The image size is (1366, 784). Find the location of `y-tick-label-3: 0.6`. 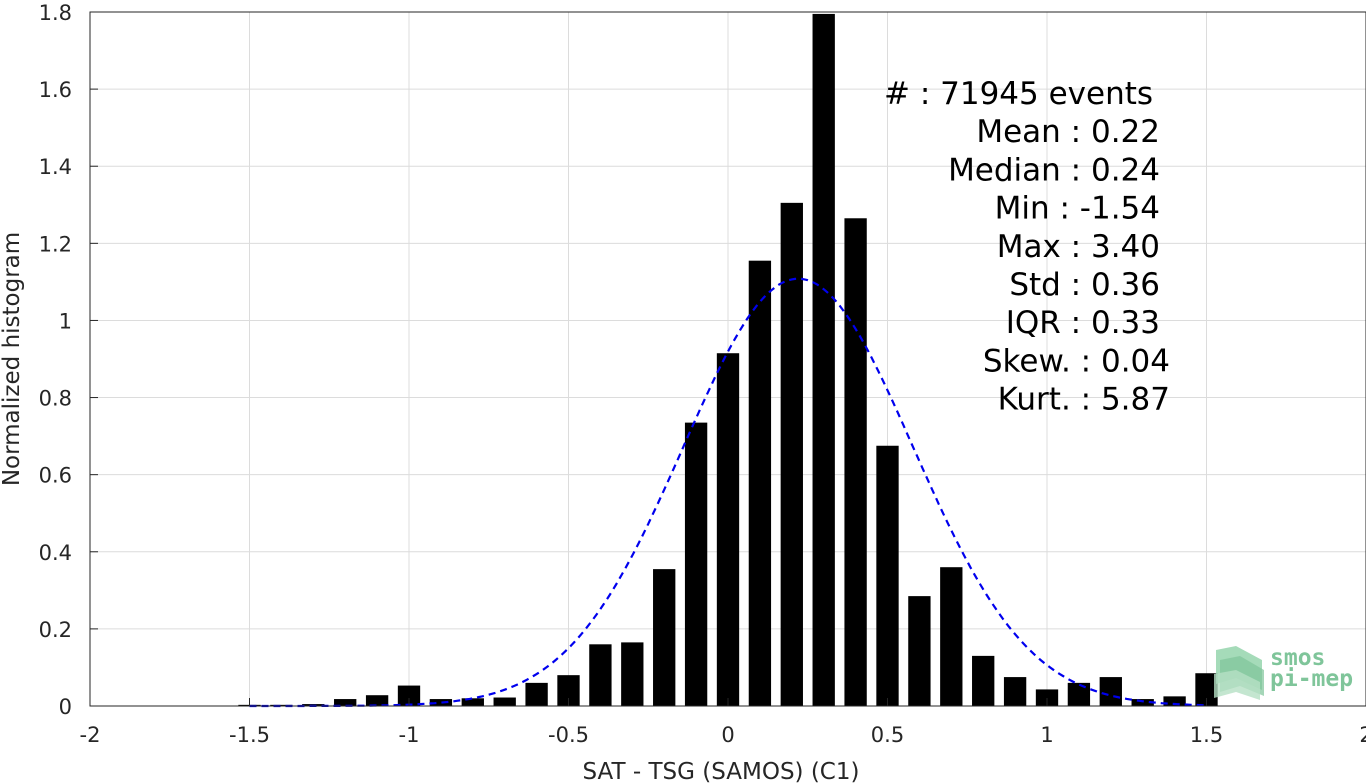

y-tick-label-3: 0.6 is located at coordinates (55, 476).